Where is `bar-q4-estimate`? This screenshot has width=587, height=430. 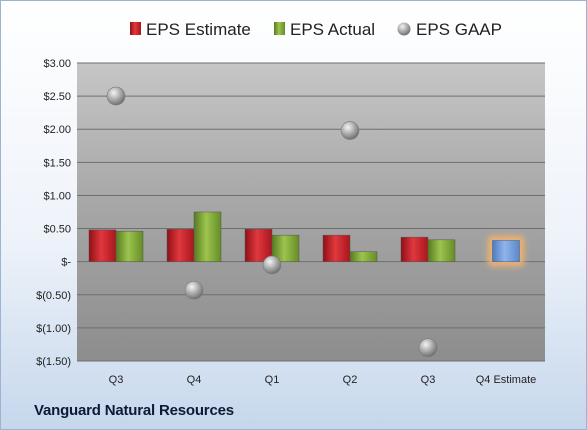
bar-q4-estimate is located at coordinates (506, 251).